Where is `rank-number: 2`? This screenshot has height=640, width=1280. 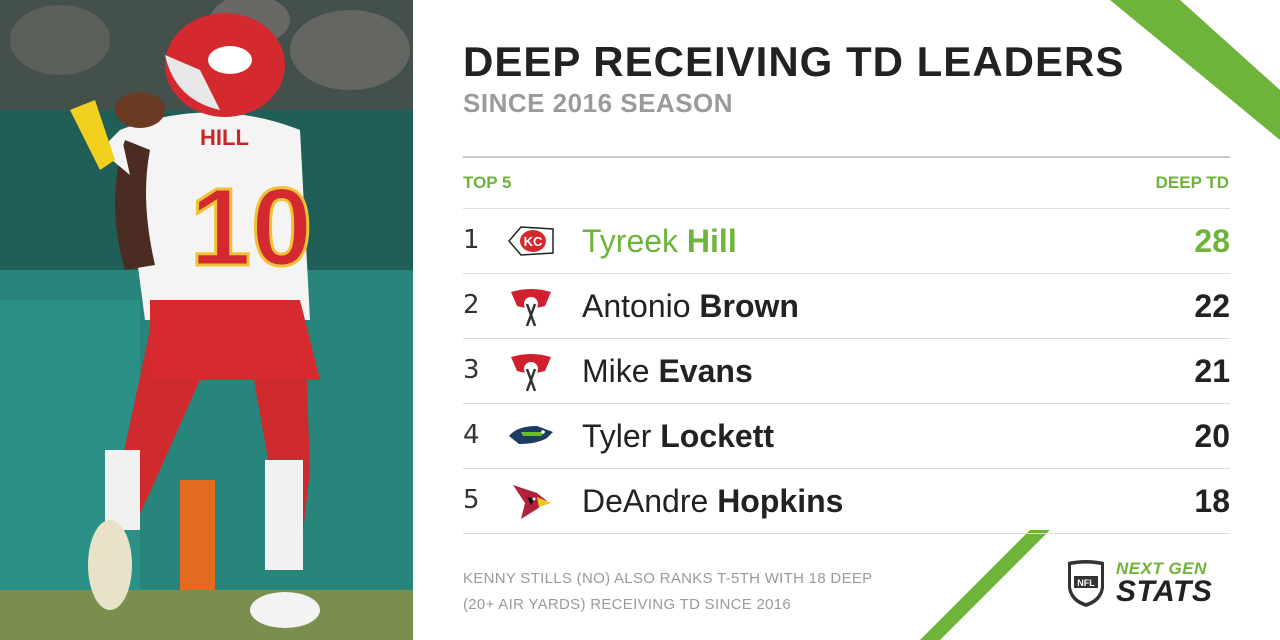 rank-number: 2 is located at coordinates (471, 305).